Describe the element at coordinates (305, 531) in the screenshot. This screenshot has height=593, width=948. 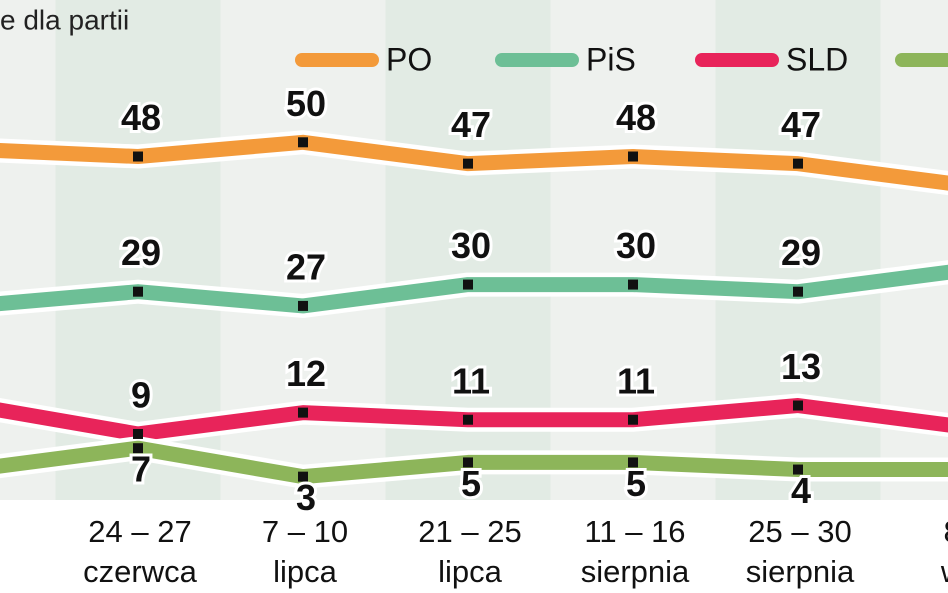
I see `x-tick-label: 7 – 10` at that location.